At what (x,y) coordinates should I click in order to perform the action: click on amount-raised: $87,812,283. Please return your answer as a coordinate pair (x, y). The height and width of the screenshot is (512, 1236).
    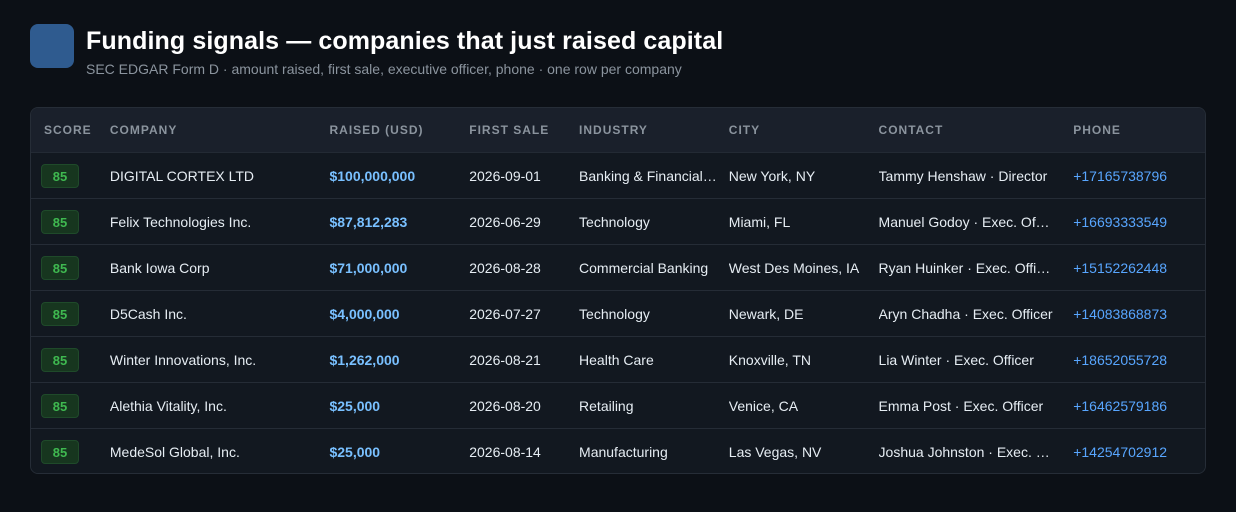
    Looking at the image, I should click on (368, 221).